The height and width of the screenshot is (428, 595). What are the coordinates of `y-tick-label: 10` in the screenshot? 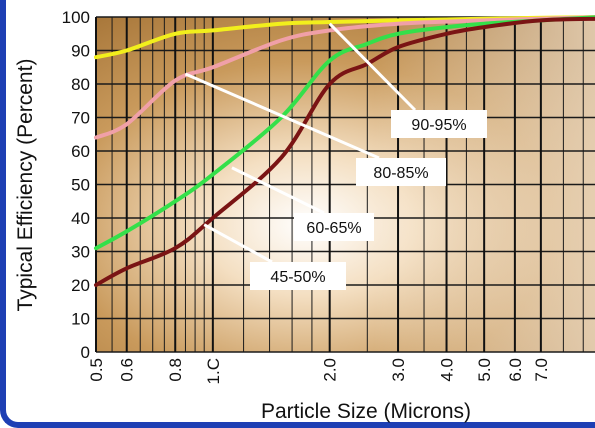 It's located at (80, 319).